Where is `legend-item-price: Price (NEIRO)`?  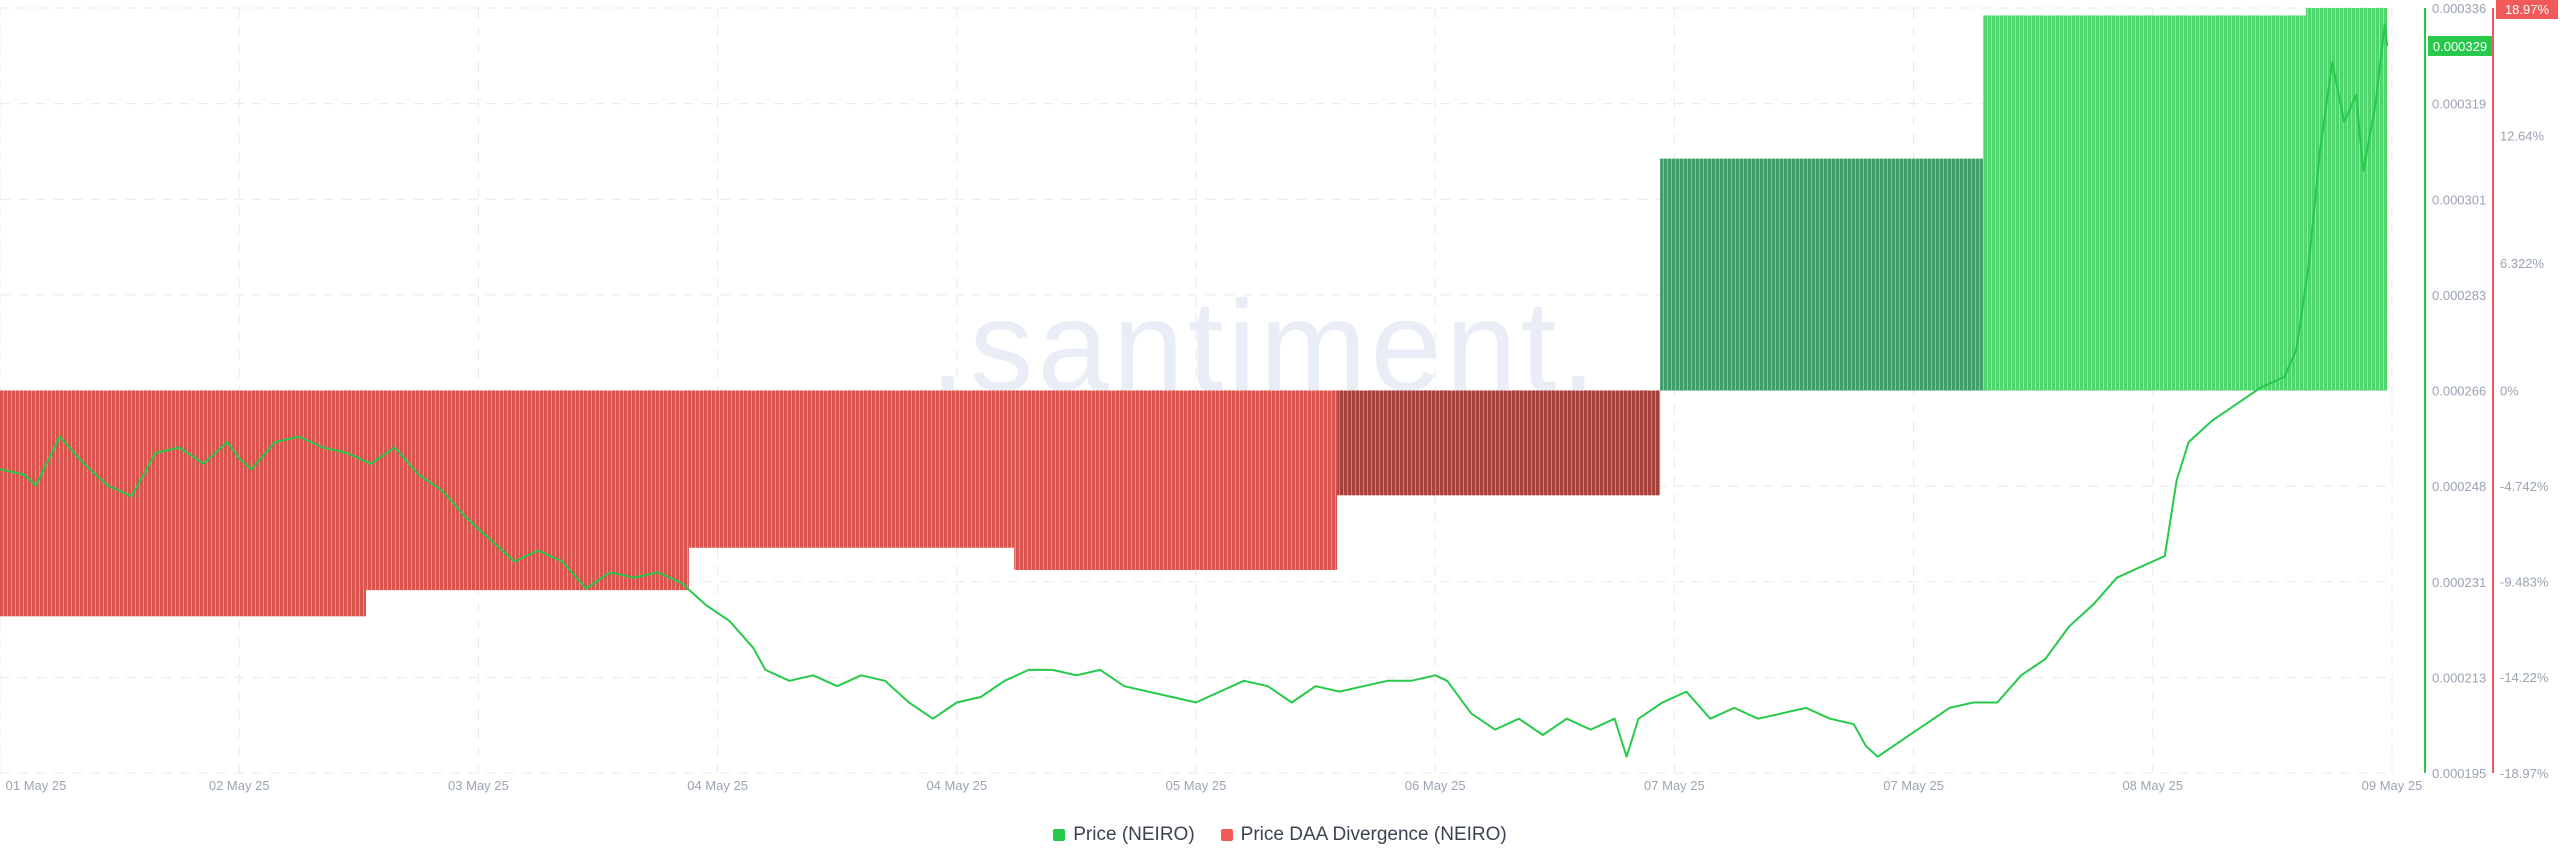
legend-item-price: Price (NEIRO) is located at coordinates (1124, 835).